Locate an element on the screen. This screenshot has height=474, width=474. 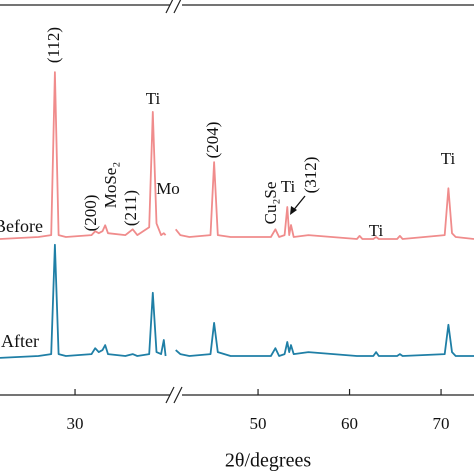
x-tick-label: 70 is located at coordinates (441, 423).